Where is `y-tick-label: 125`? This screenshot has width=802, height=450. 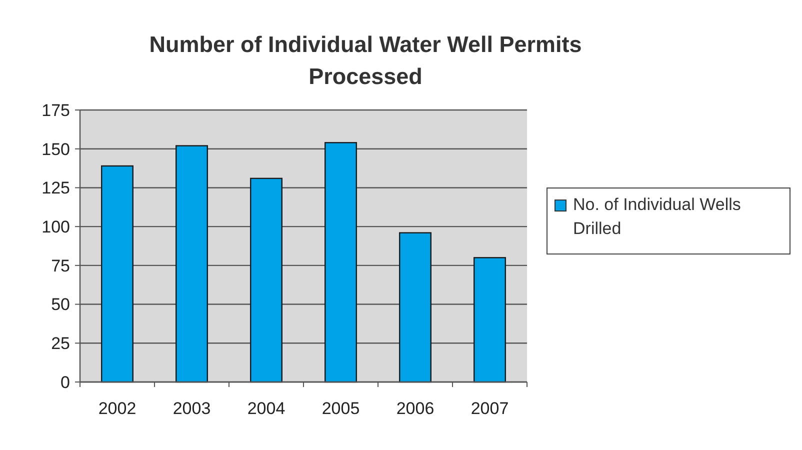 y-tick-label: 125 is located at coordinates (56, 188).